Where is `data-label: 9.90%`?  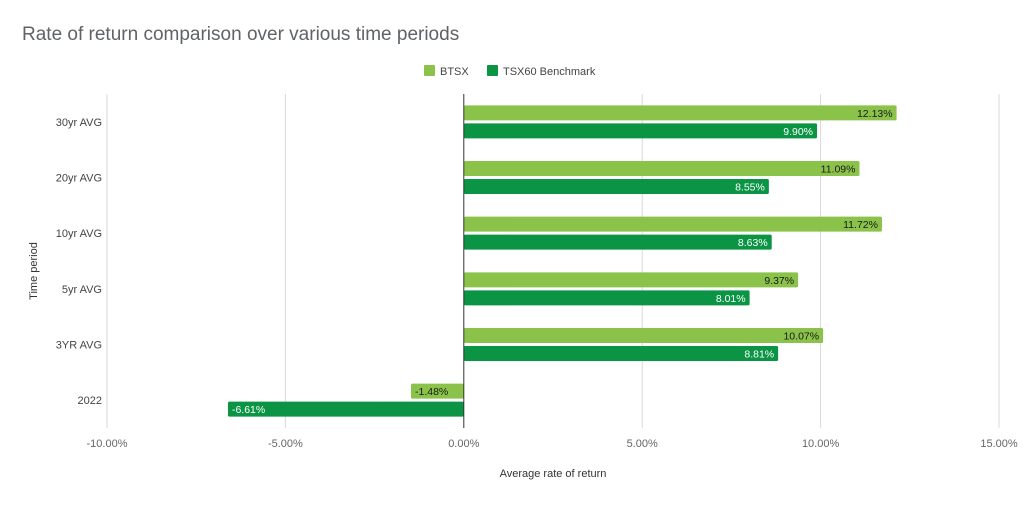
data-label: 9.90% is located at coordinates (798, 132).